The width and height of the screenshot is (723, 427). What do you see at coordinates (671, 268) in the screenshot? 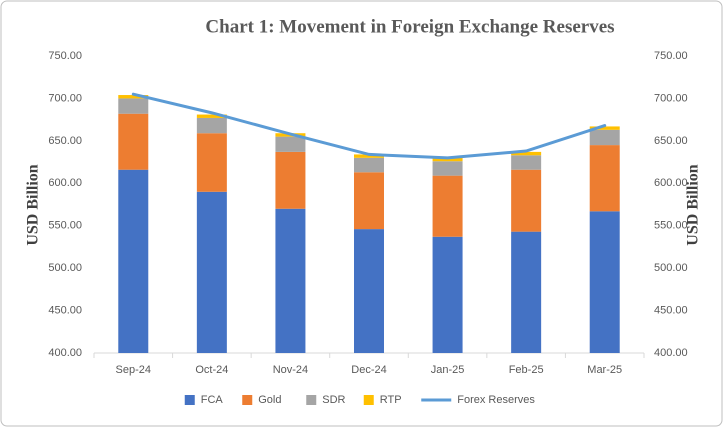
I see `y2-tick-label: 500.00` at bounding box center [671, 268].